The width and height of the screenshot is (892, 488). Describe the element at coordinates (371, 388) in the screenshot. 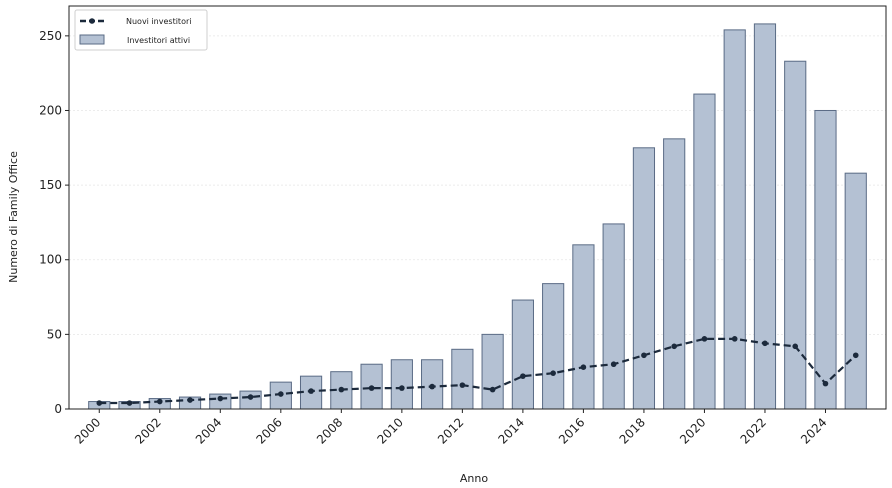

I see `point-2009` at that location.